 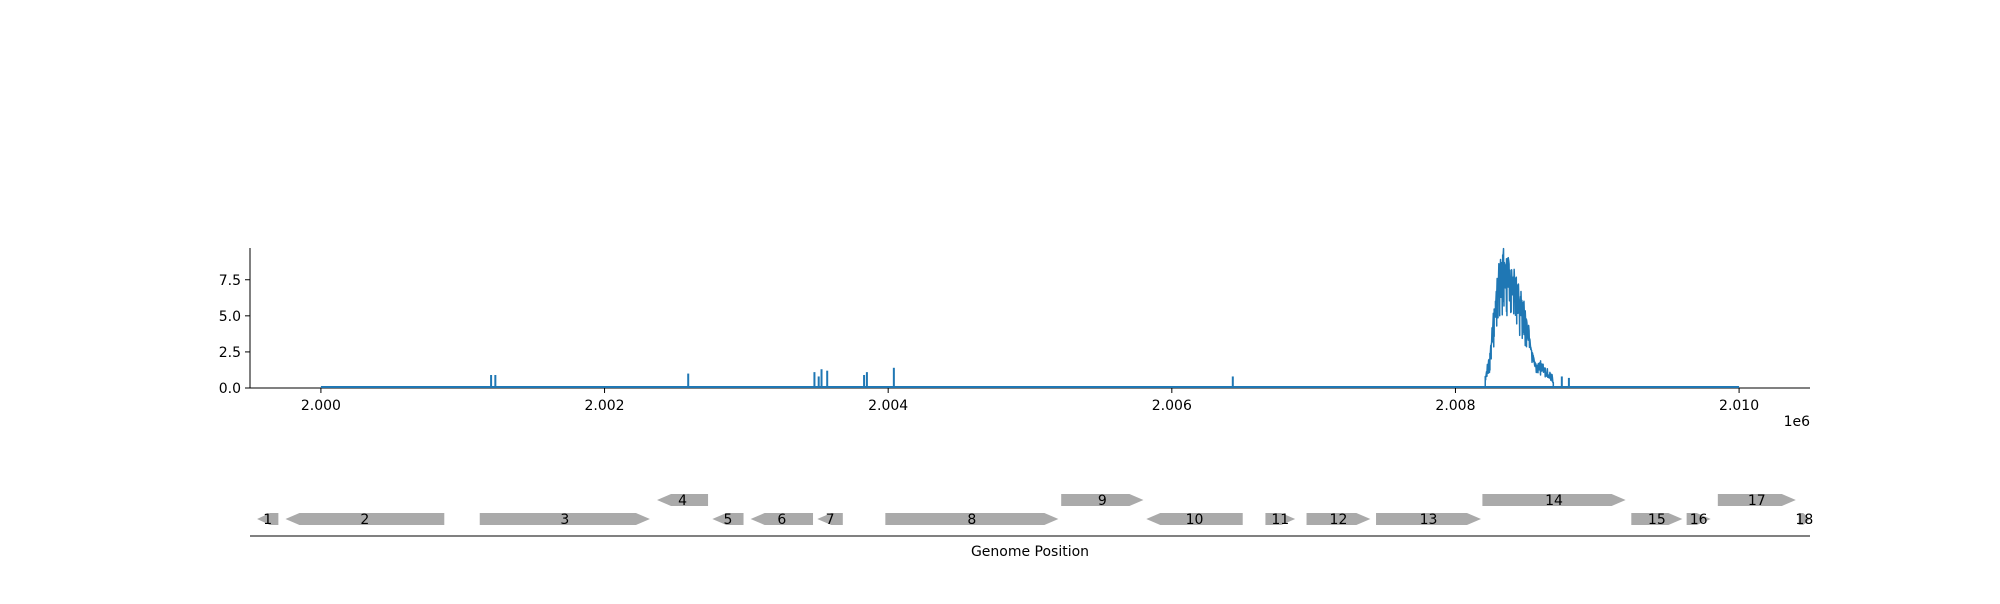 I want to click on x-tick-label: 2.008, so click(x=1455, y=406).